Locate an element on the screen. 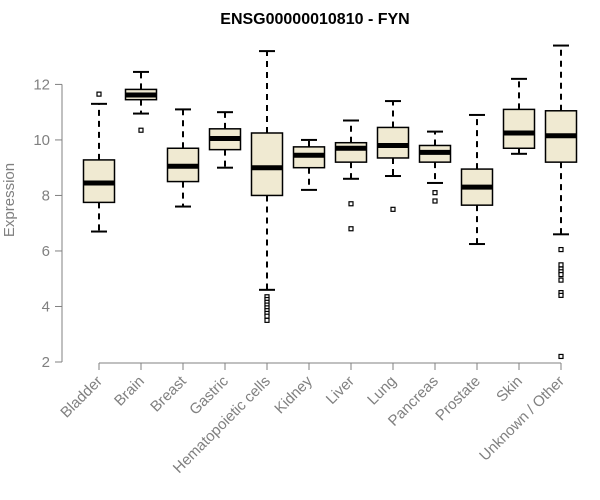  x-tick-label: Lung is located at coordinates (382, 391).